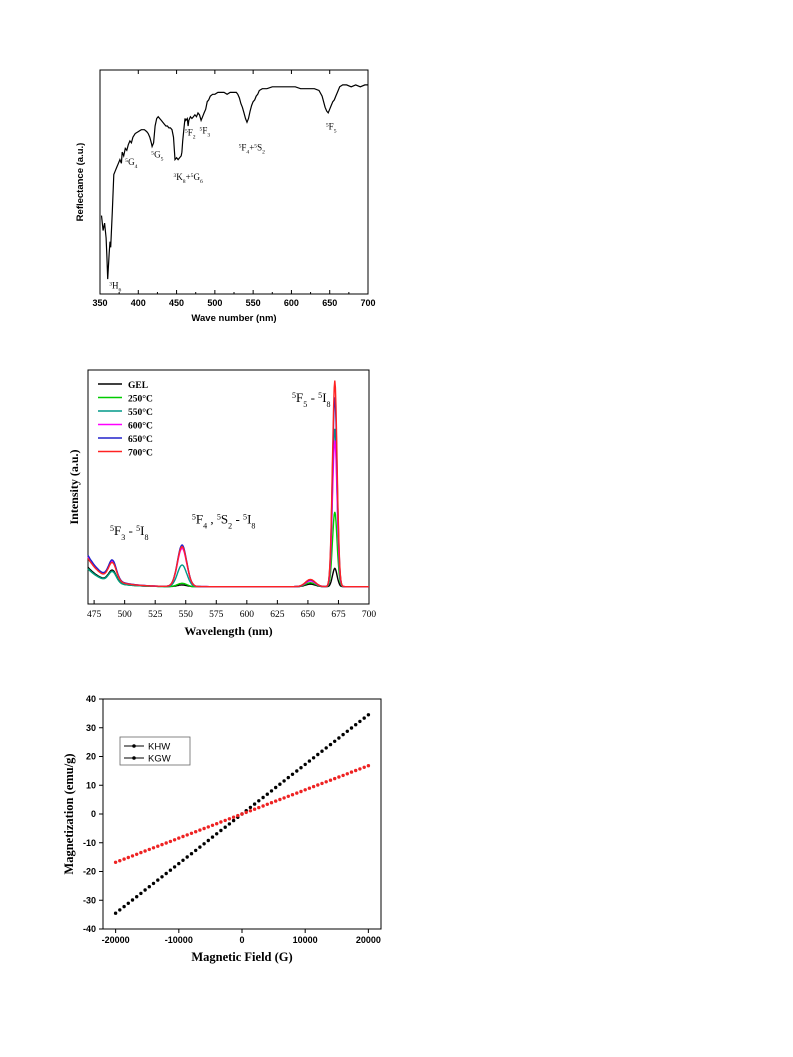  What do you see at coordinates (291, 303) in the screenshot?
I see `x-tick-label: 600` at bounding box center [291, 303].